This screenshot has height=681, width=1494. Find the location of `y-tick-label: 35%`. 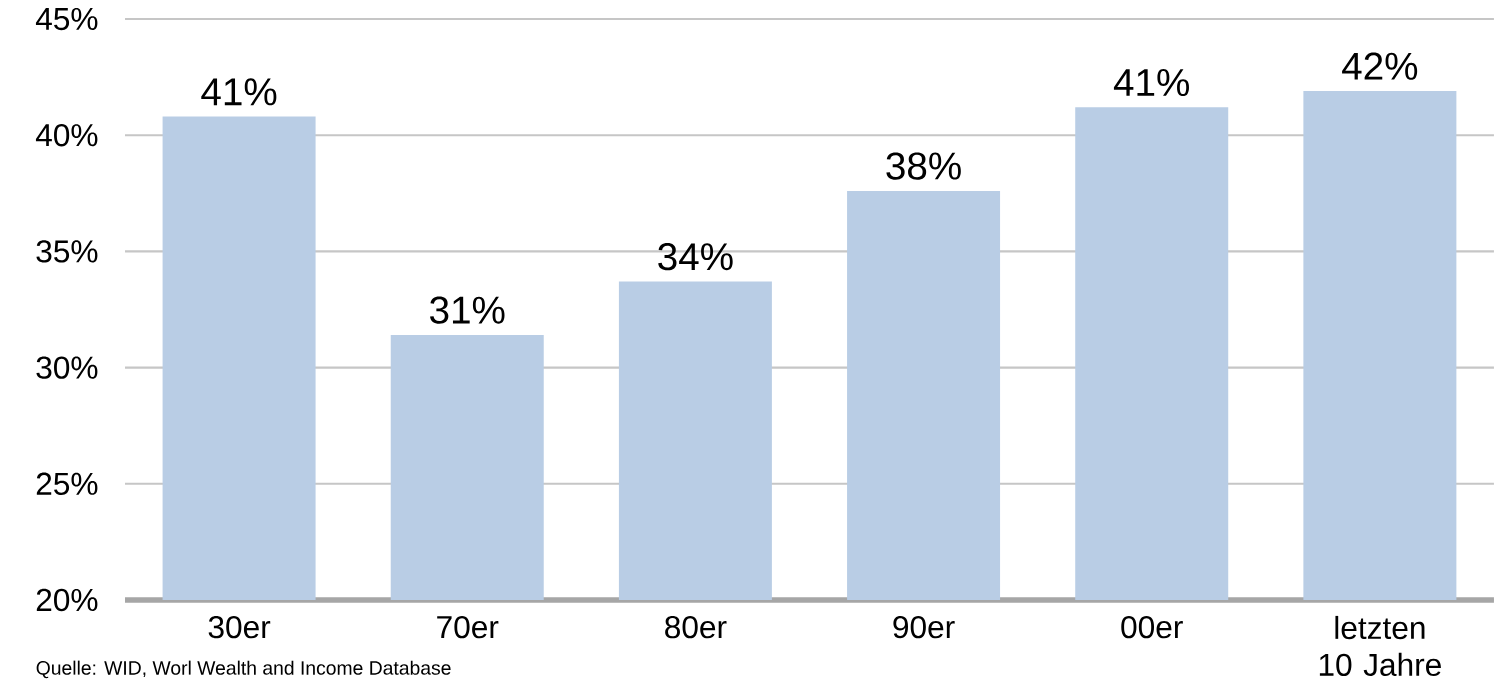

y-tick-label: 35% is located at coordinates (67, 251).